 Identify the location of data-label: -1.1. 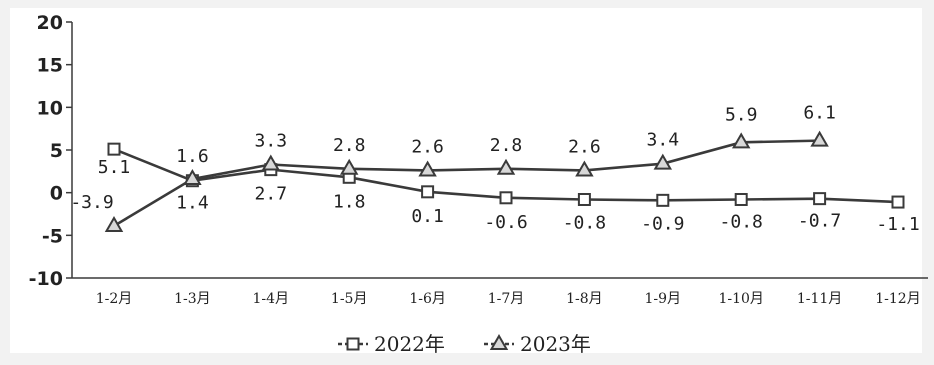
(897, 224).